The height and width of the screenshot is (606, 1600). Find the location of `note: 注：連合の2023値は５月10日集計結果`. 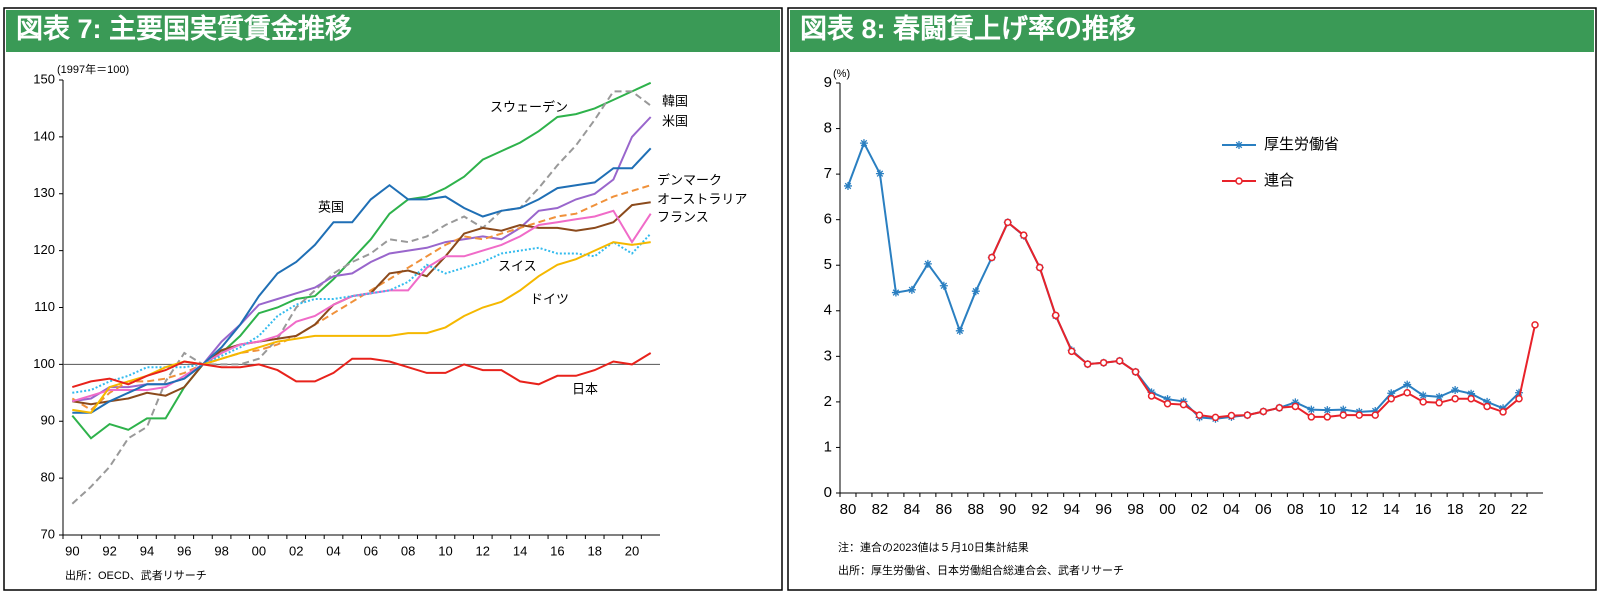

note: 注：連合の2023値は５月10日集計結果 is located at coordinates (933, 547).